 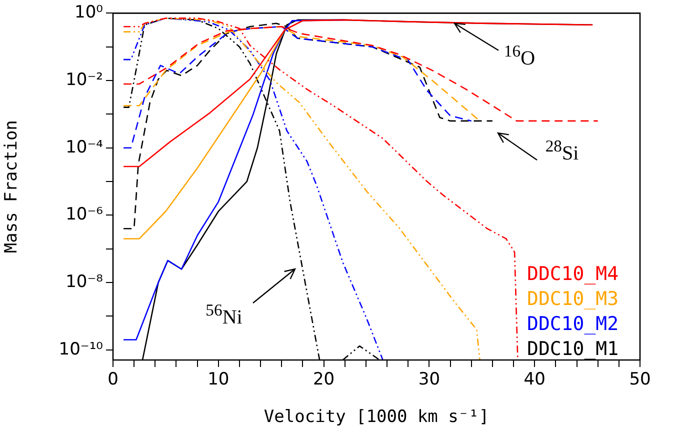 What do you see at coordinates (562, 151) in the screenshot?
I see `annotation: $^{28}$Si` at bounding box center [562, 151].